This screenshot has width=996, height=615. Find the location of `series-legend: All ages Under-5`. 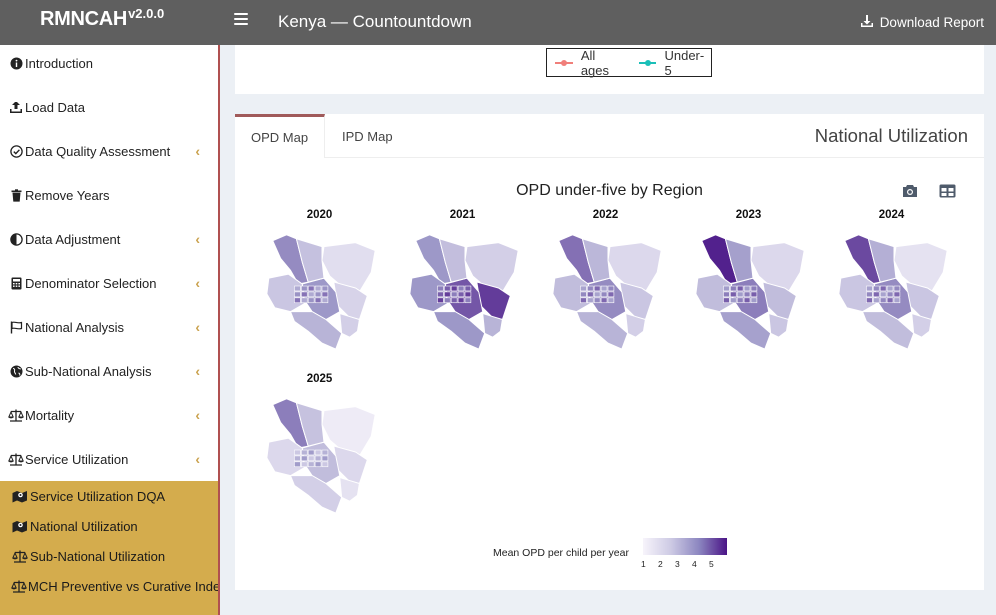

series-legend: All ages Under-5 is located at coordinates (629, 63).